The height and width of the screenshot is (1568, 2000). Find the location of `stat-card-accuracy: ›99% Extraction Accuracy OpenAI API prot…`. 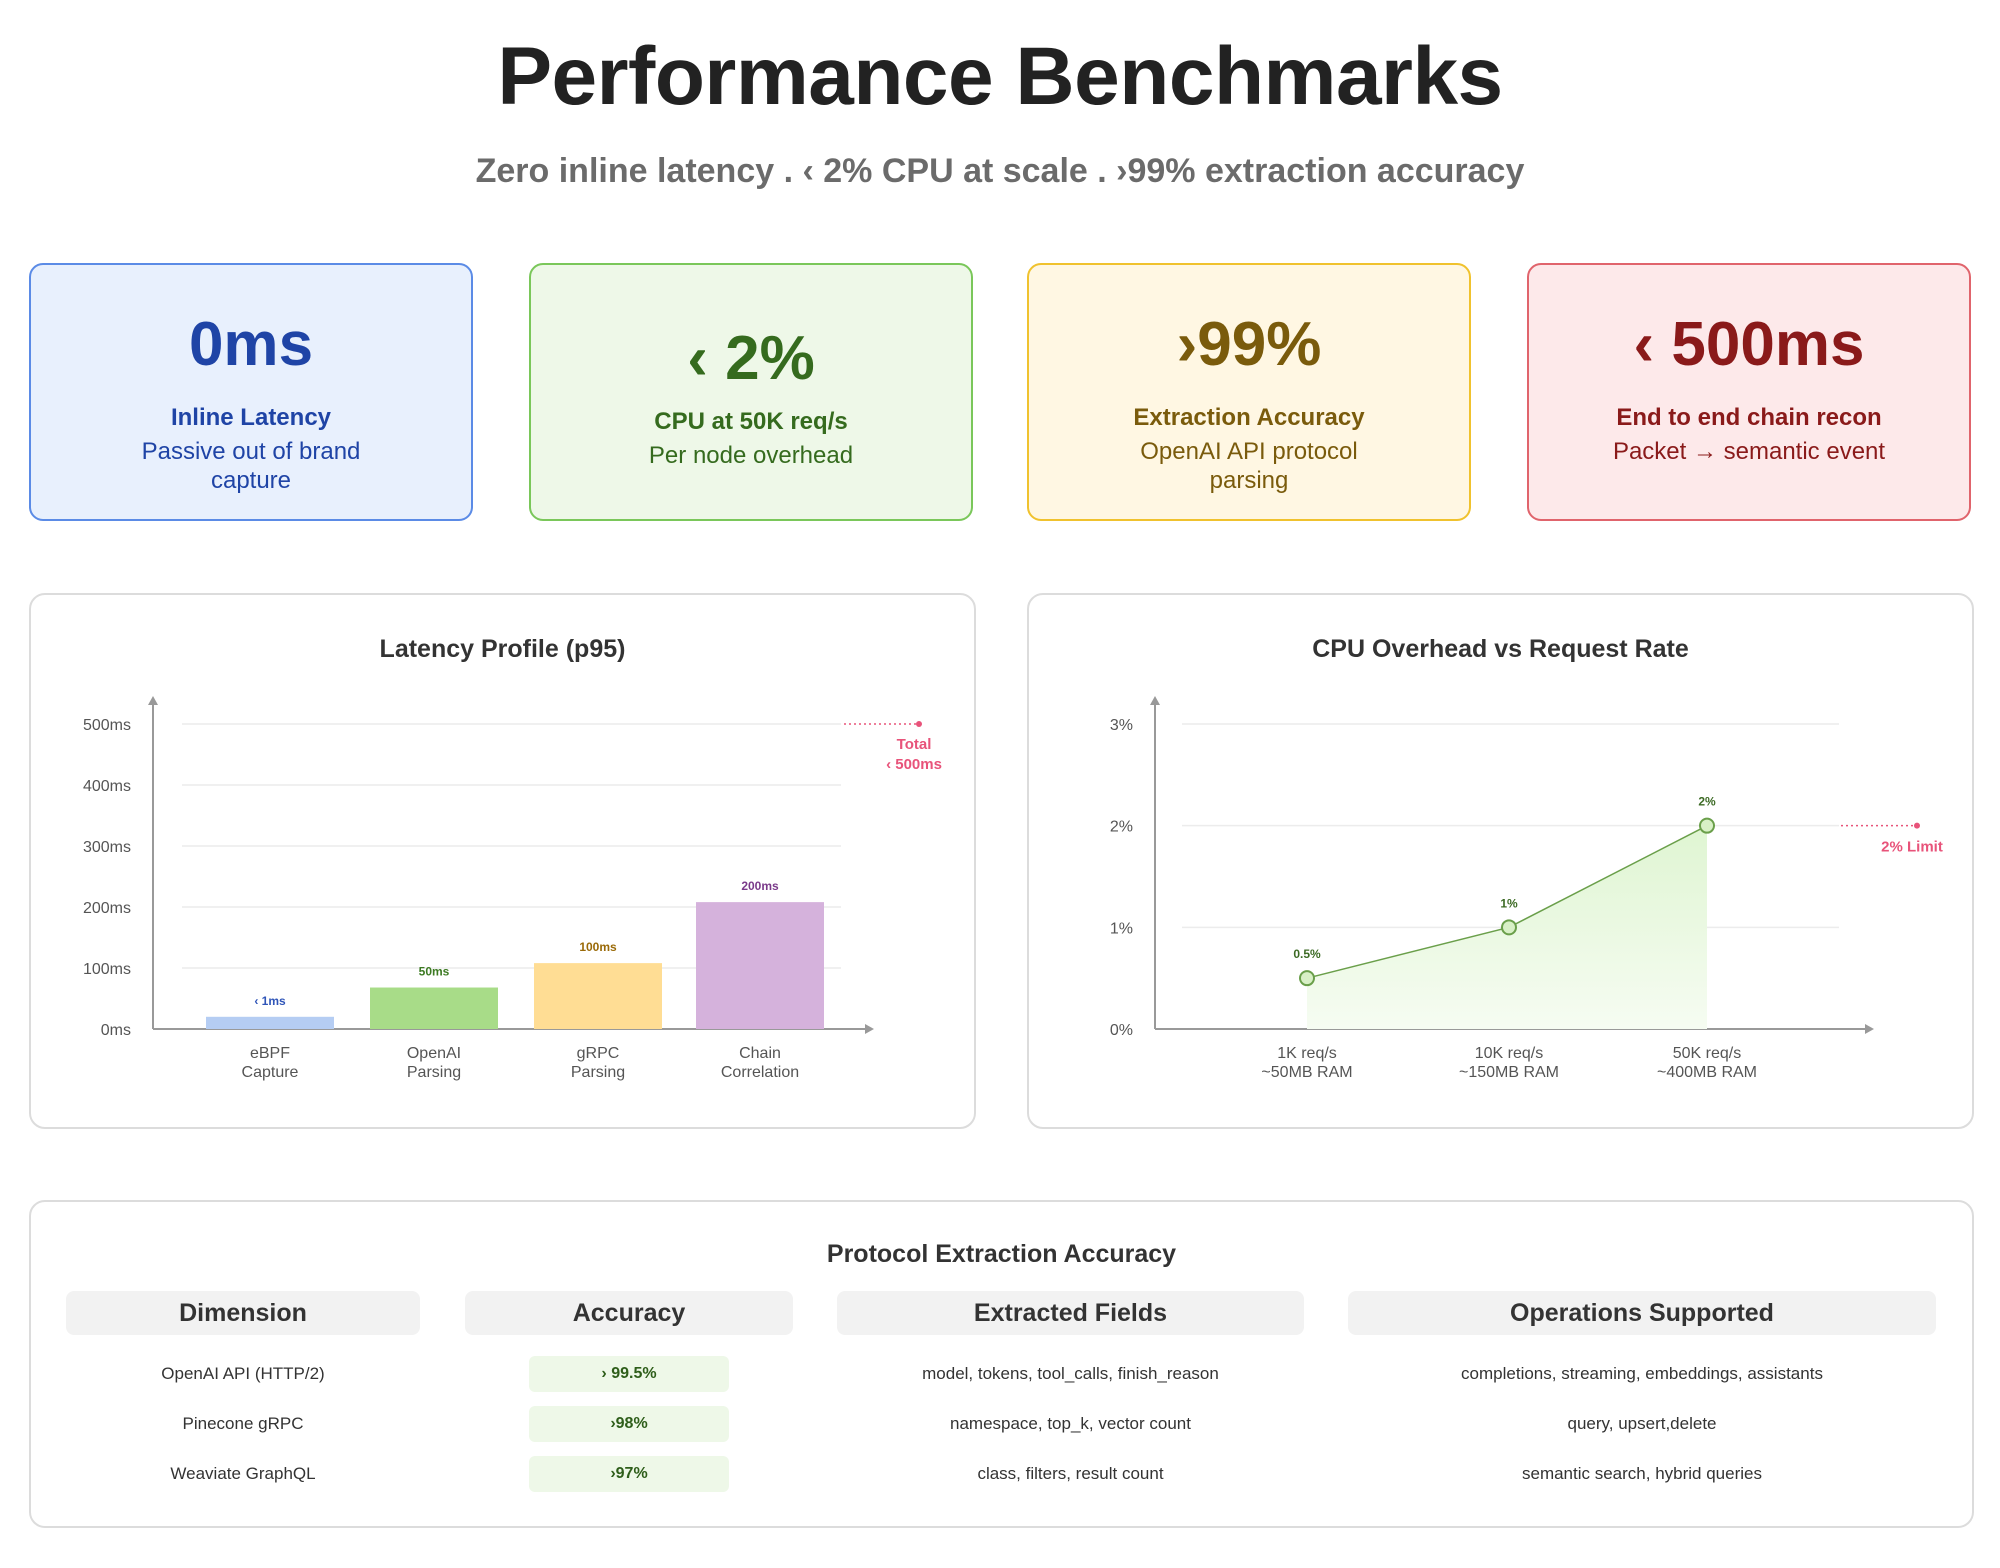

stat-card-accuracy: ›99% Extraction Accuracy OpenAI API prot… is located at coordinates (1249, 392).